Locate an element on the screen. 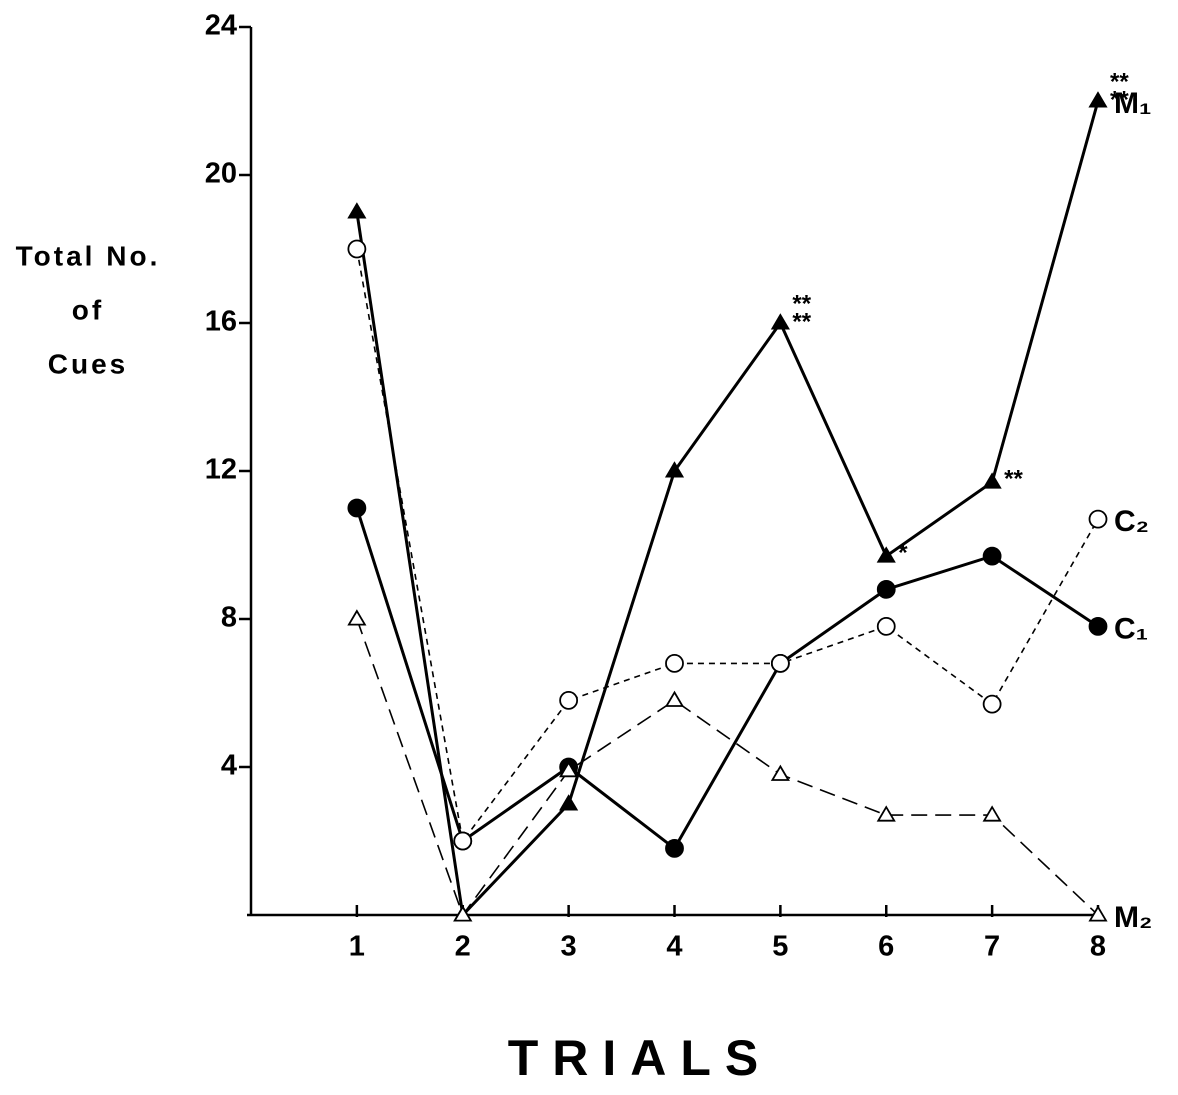 The width and height of the screenshot is (1178, 1095). x-tick-label: 4 is located at coordinates (674, 947).